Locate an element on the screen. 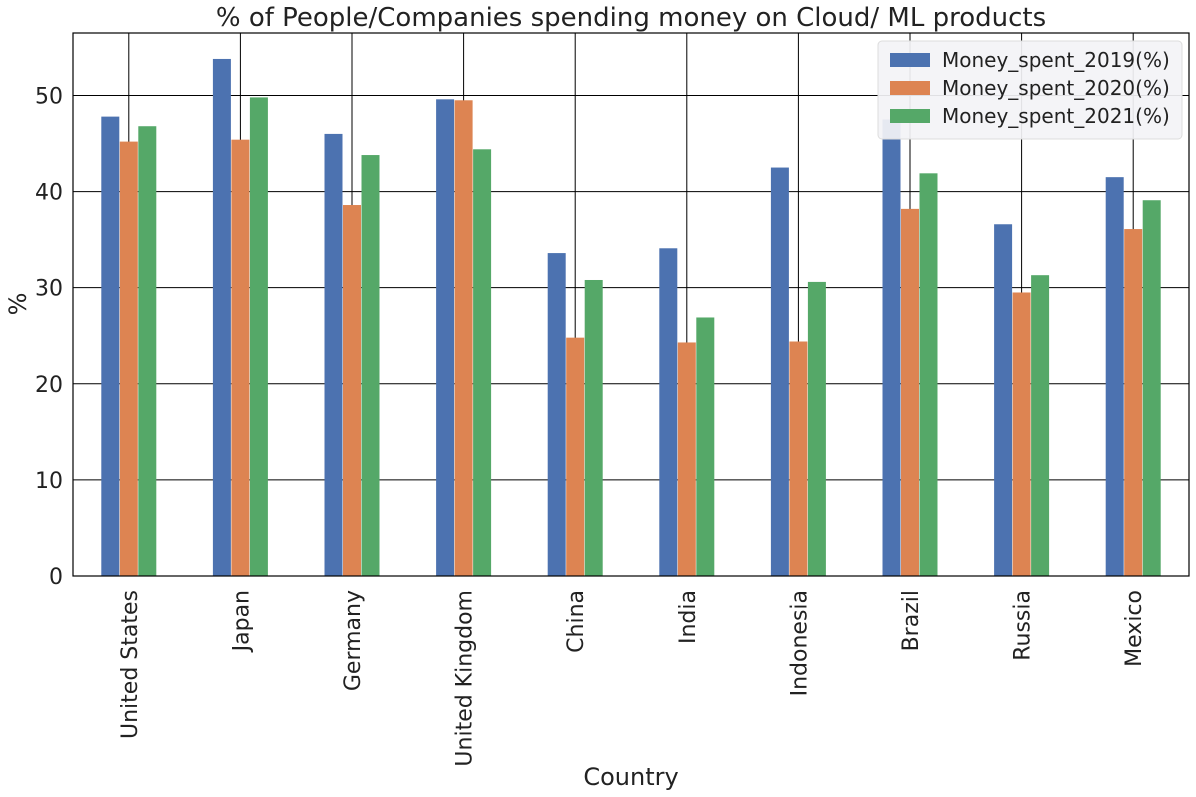  y-tick-label: 0 is located at coordinates (56, 577).